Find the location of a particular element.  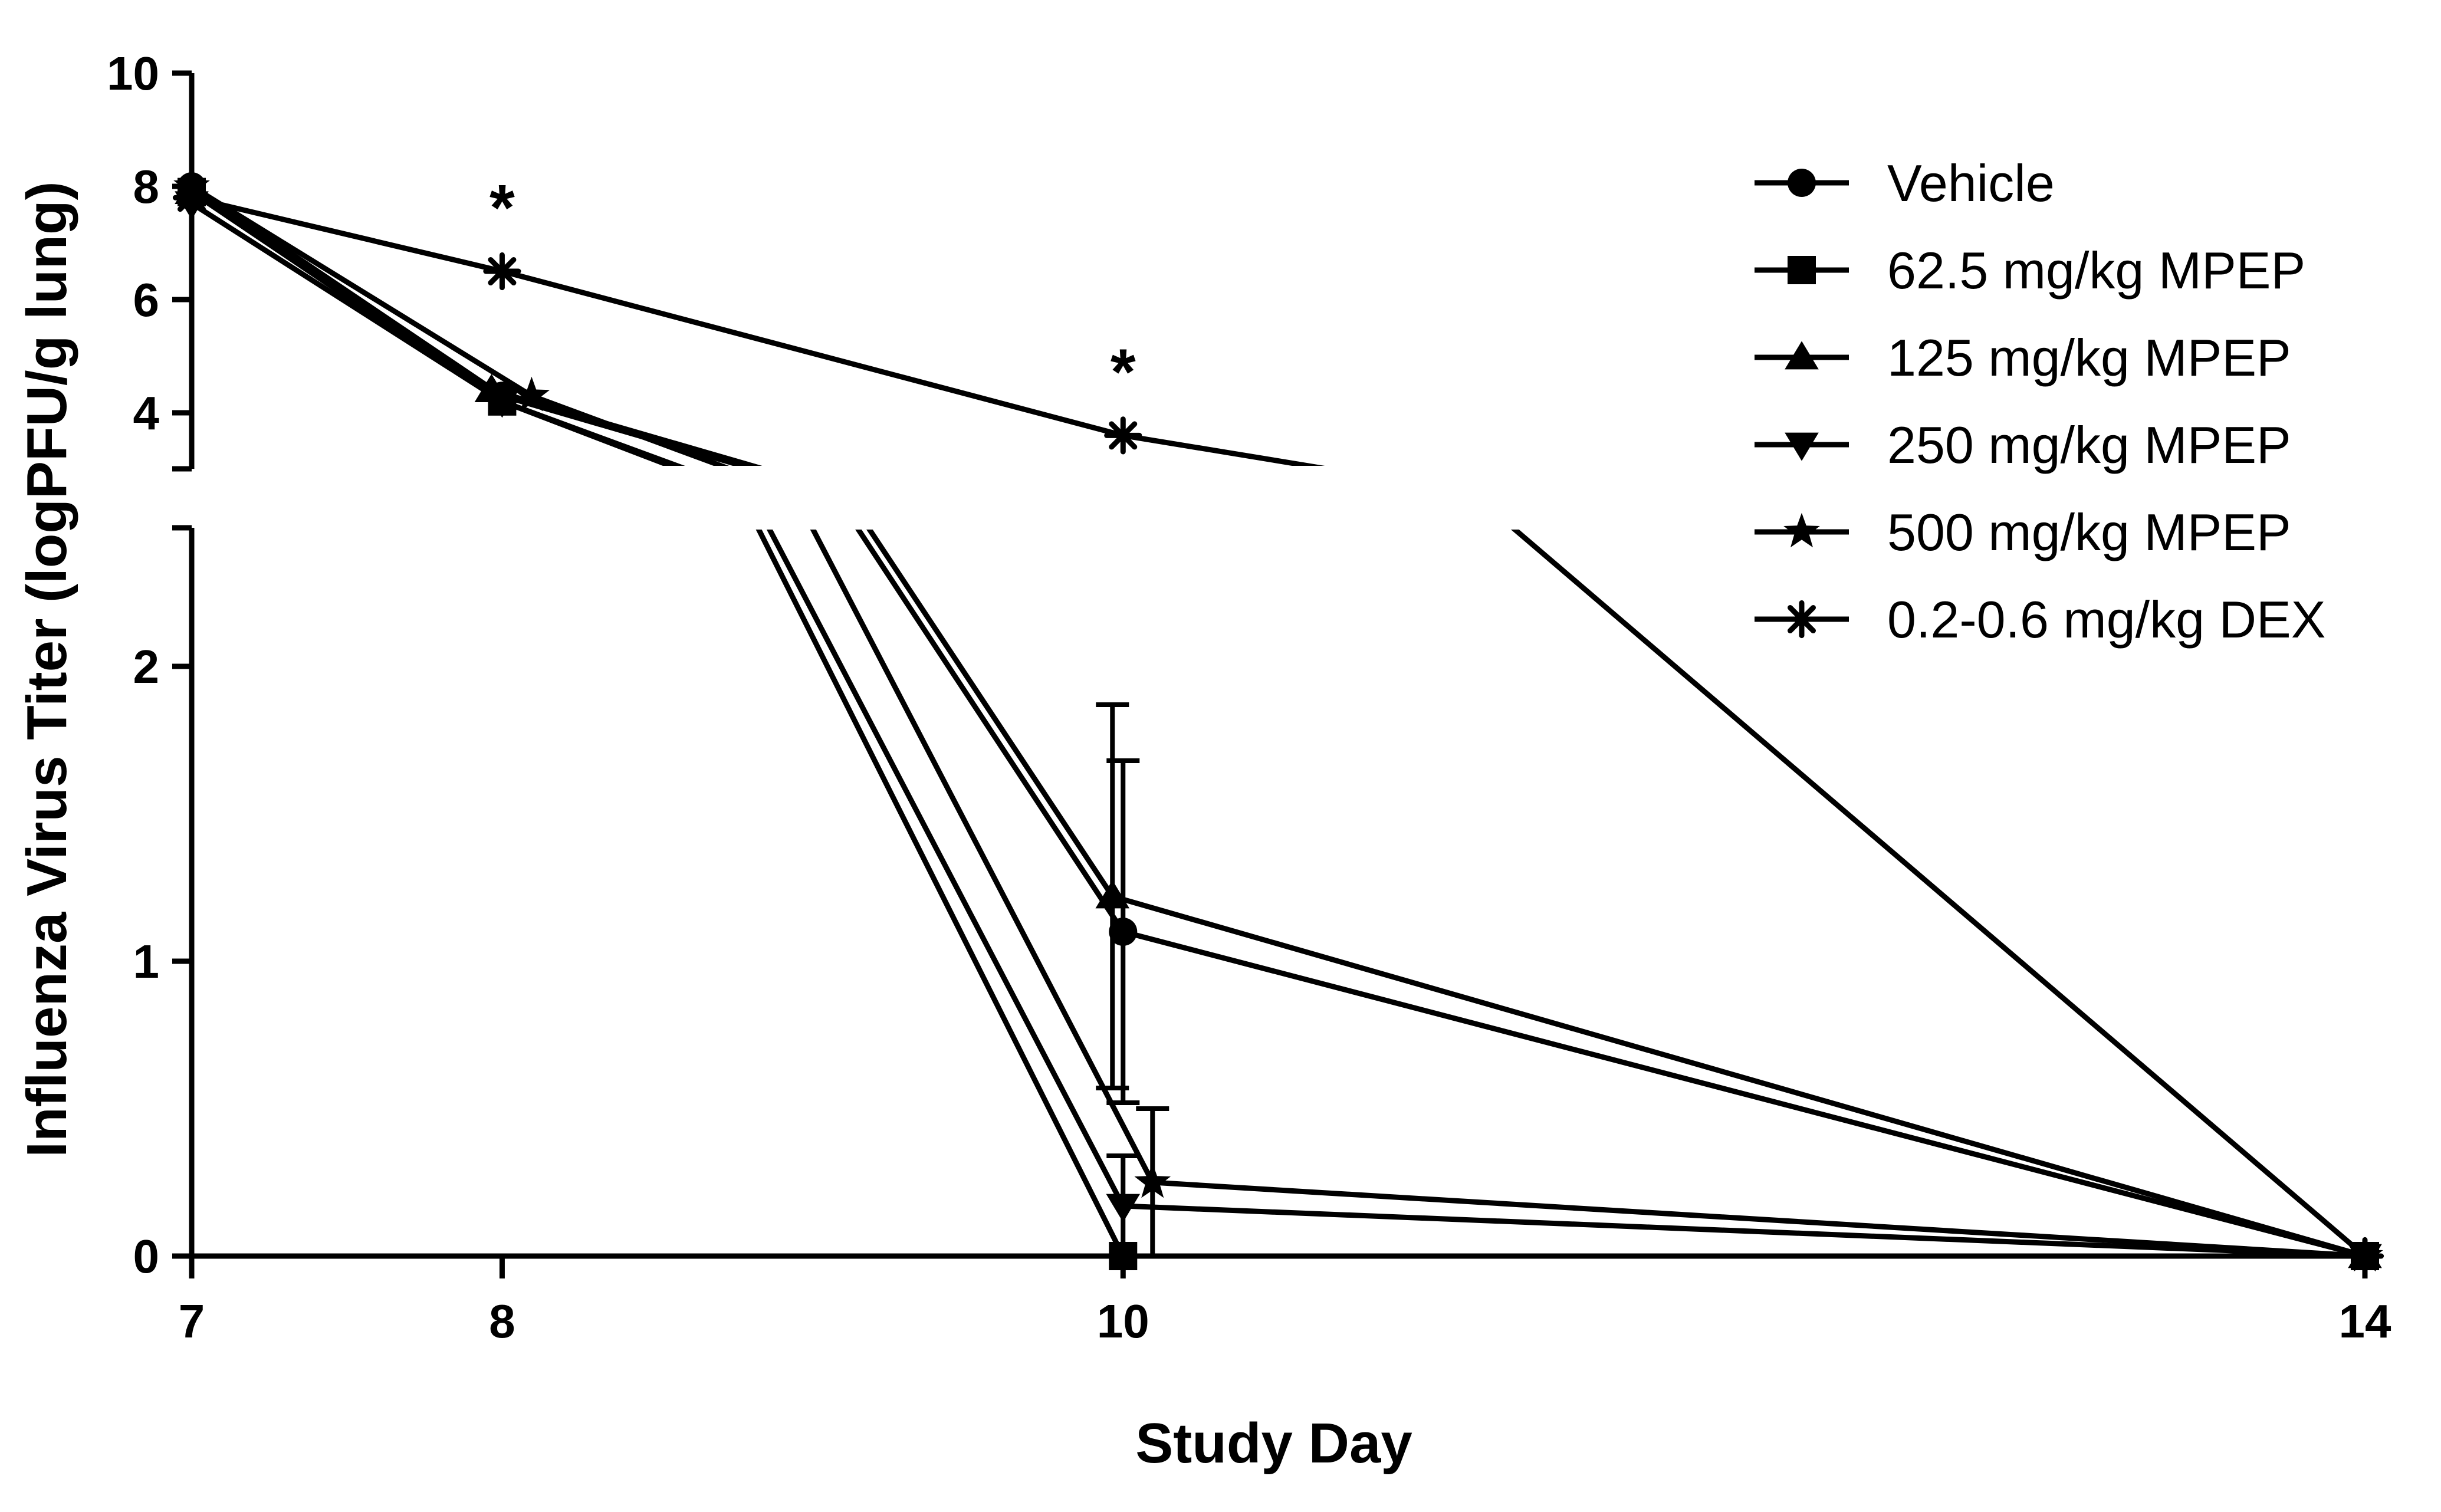

legend-item: 125 mg/kg MPEP is located at coordinates (2023, 357).